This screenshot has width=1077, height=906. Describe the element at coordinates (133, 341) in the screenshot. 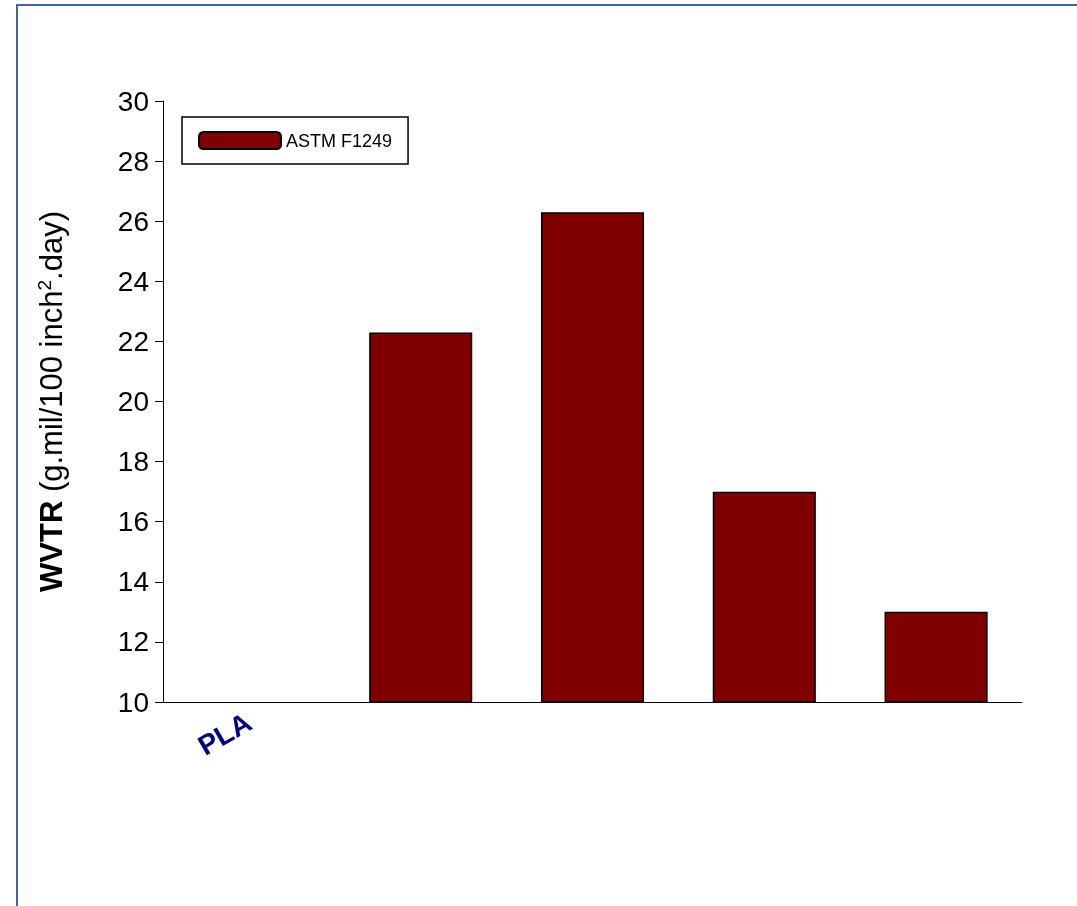

I see `y-tick-label: 22` at that location.